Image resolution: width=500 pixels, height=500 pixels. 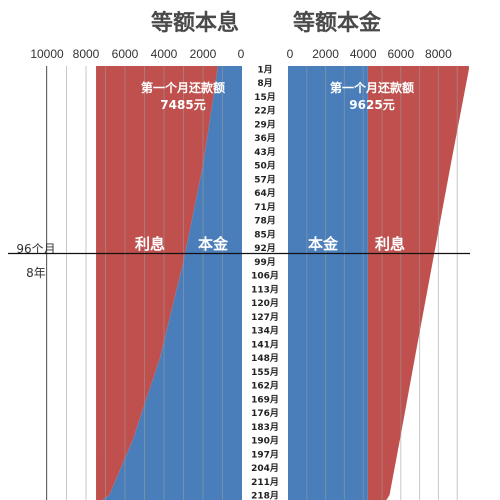 I want to click on left-tick-label: 0, so click(x=241, y=54).